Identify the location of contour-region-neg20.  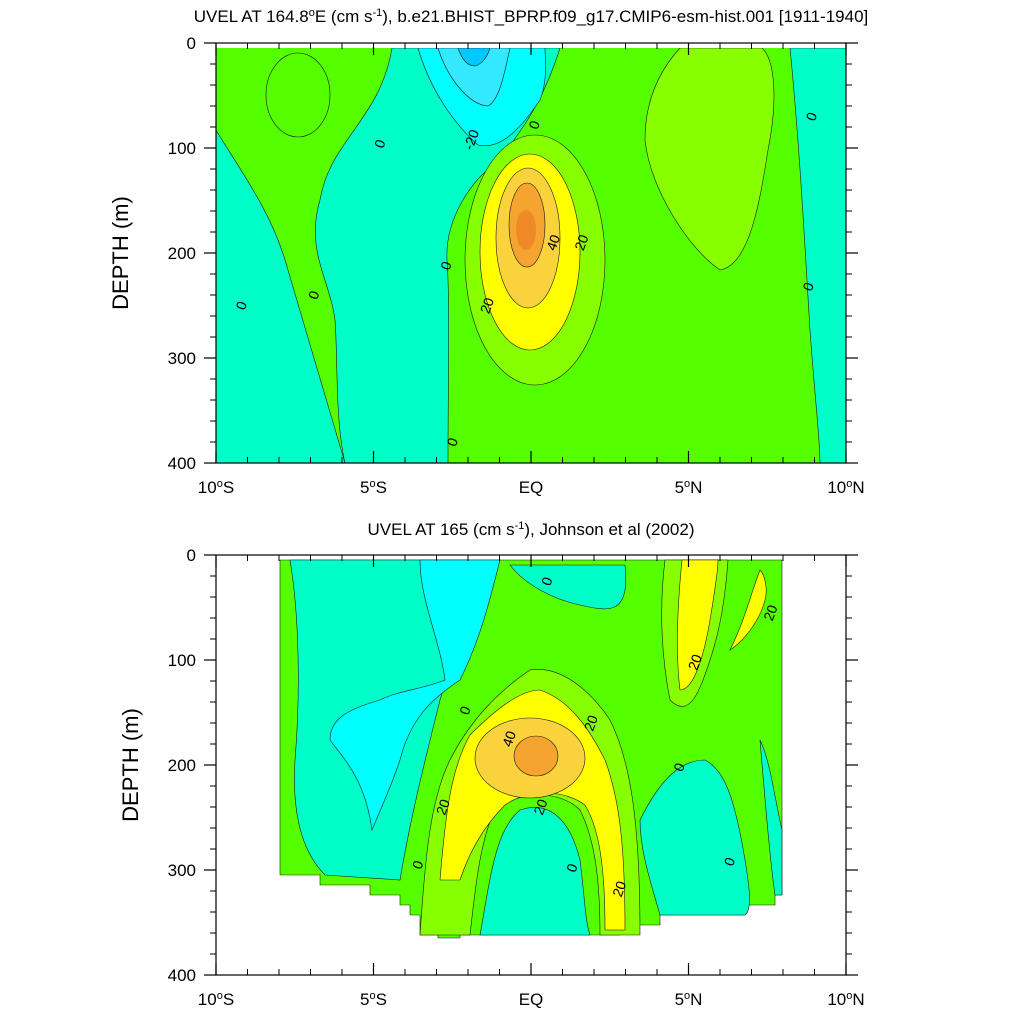
(415, 695).